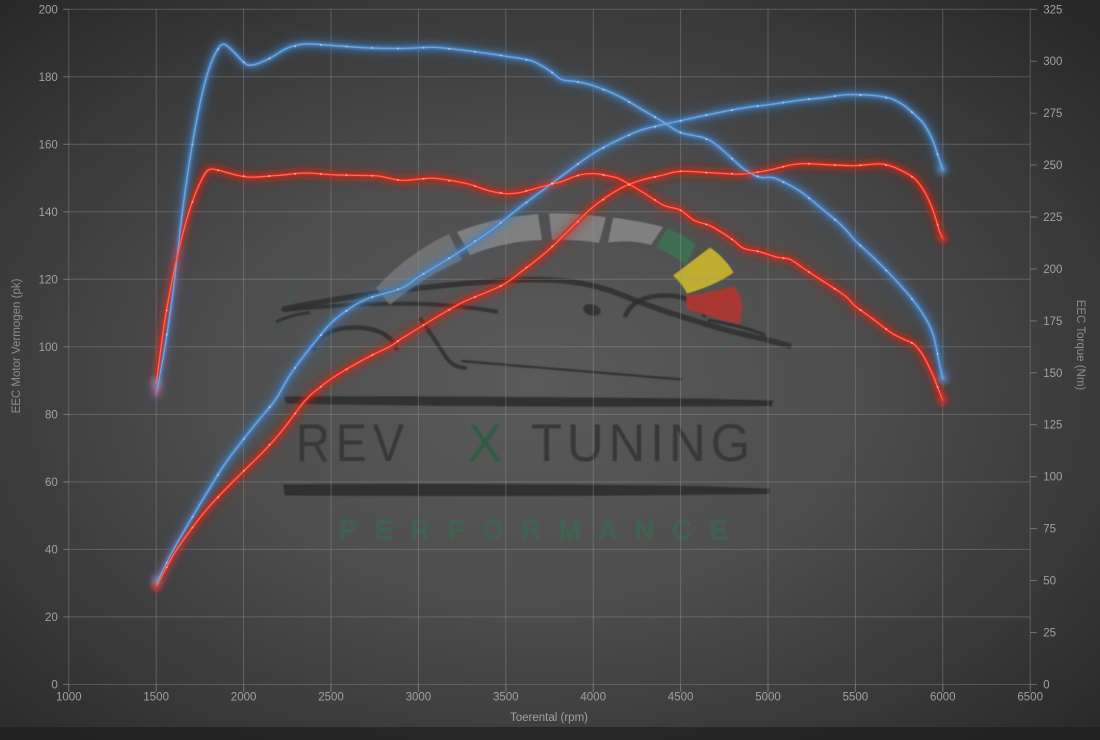 The image size is (1100, 740). I want to click on svg-text: 250, so click(1052, 166).